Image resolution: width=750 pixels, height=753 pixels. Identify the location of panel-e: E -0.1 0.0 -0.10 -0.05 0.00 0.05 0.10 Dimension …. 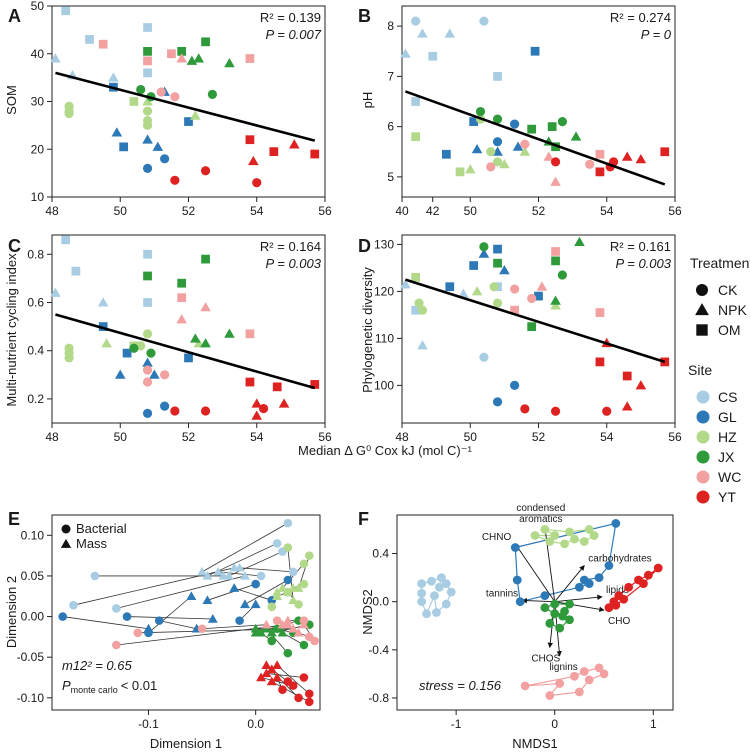
(162, 630).